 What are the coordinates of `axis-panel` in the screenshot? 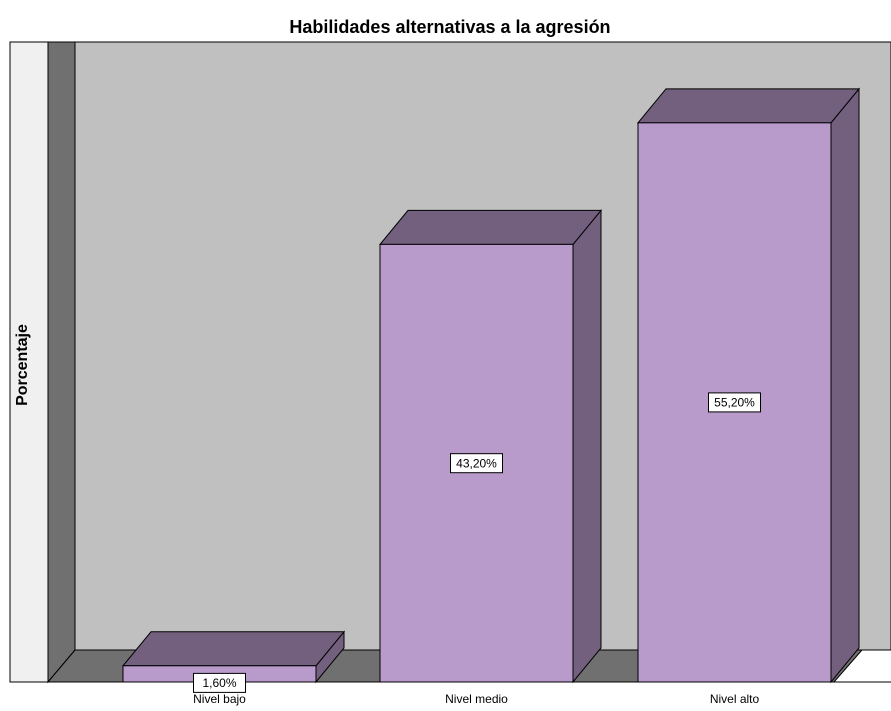 It's located at (29, 362).